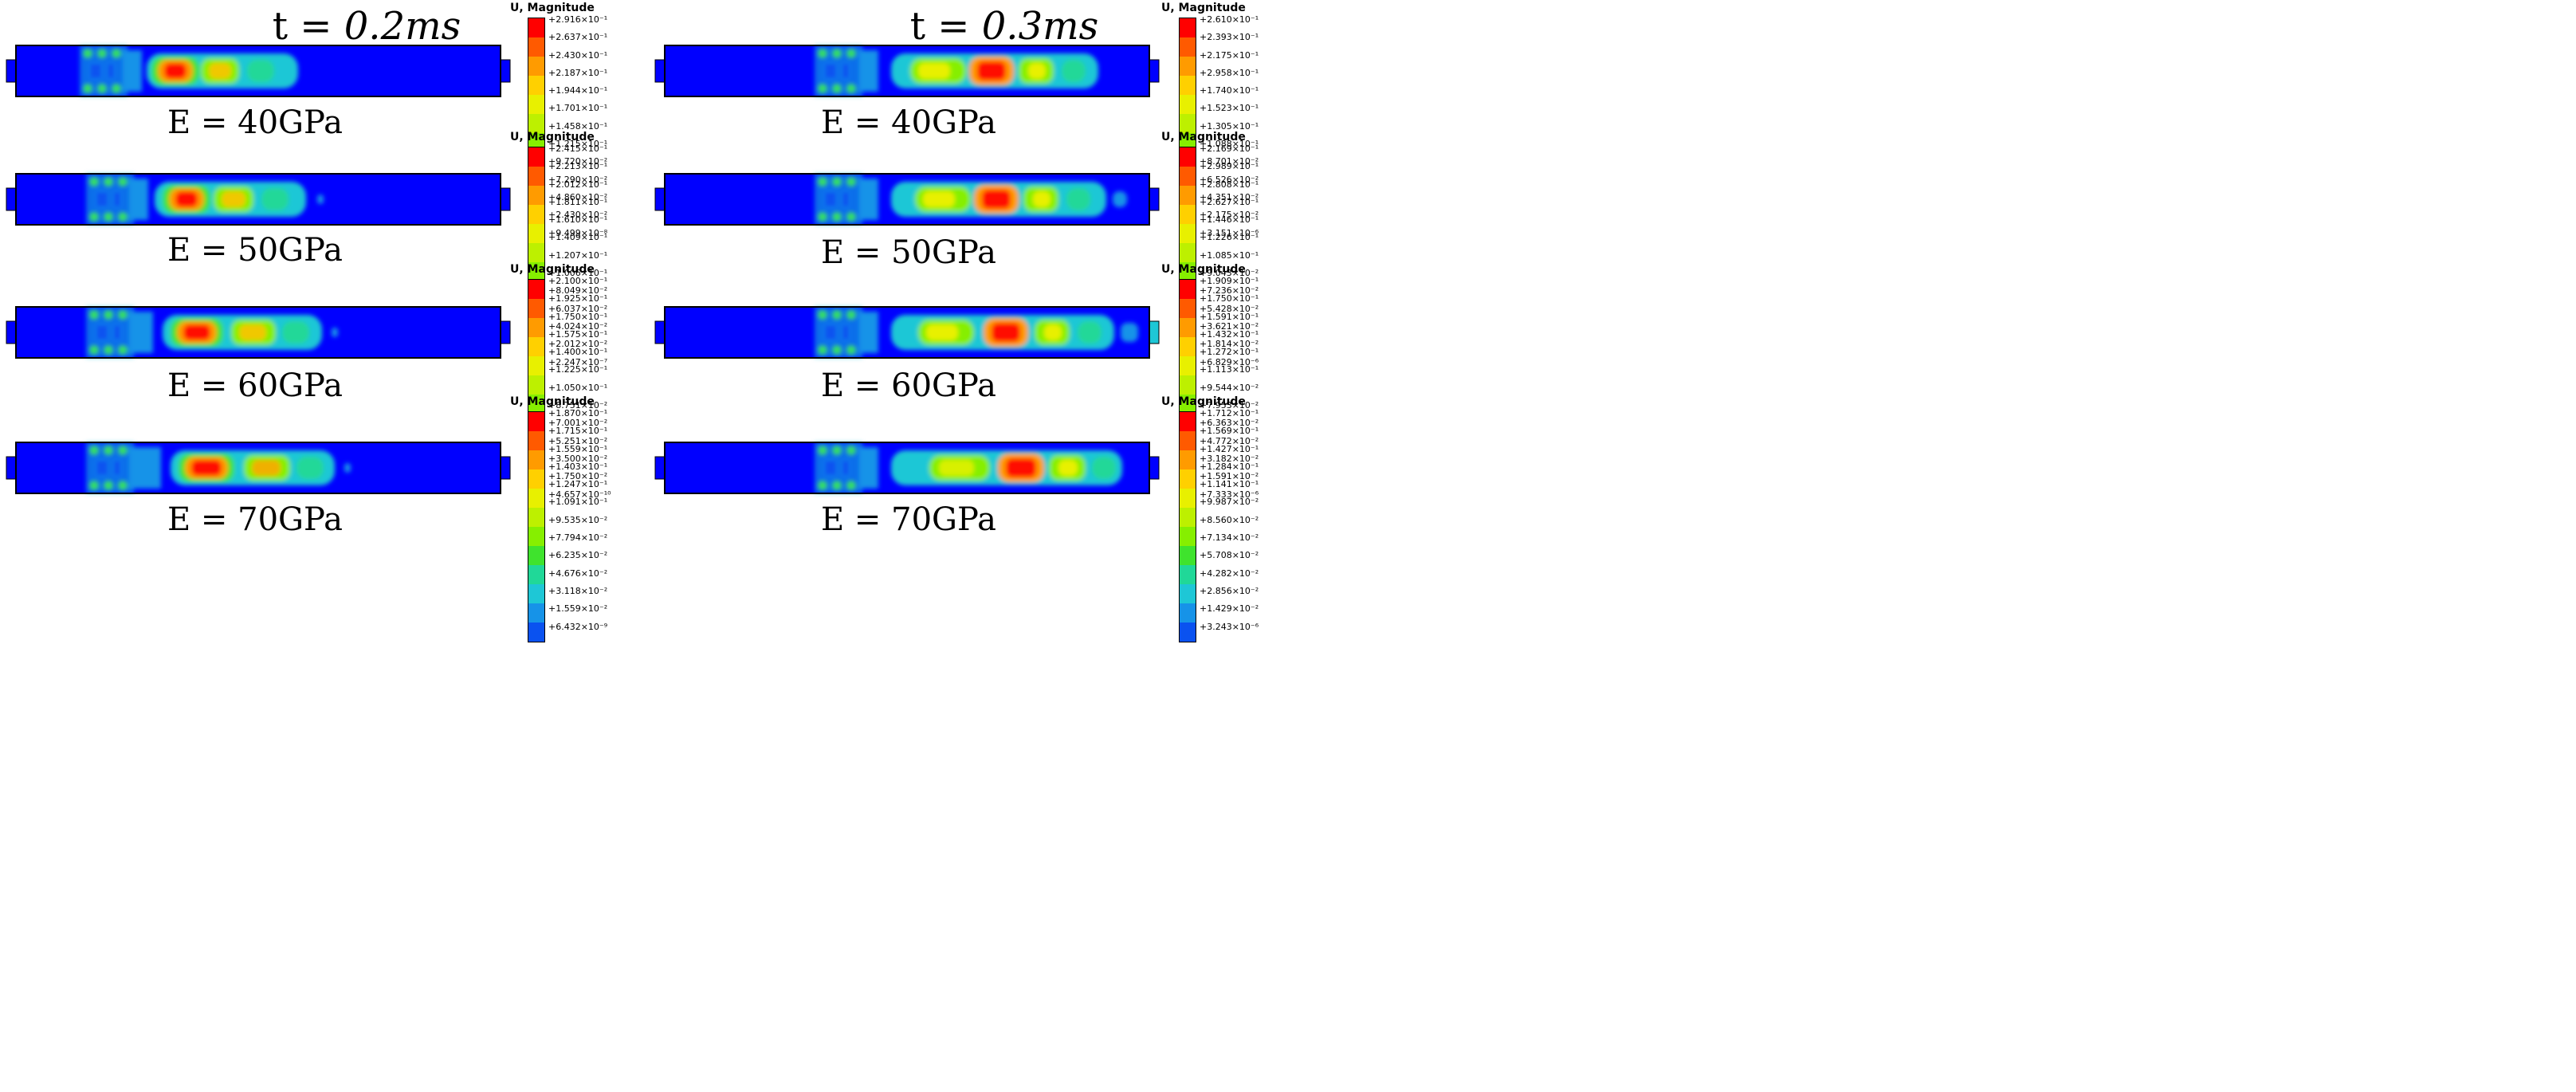 Image resolution: width=2576 pixels, height=1092 pixels. I want to click on legend-value: +2.012×10⁻¹, so click(578, 184).